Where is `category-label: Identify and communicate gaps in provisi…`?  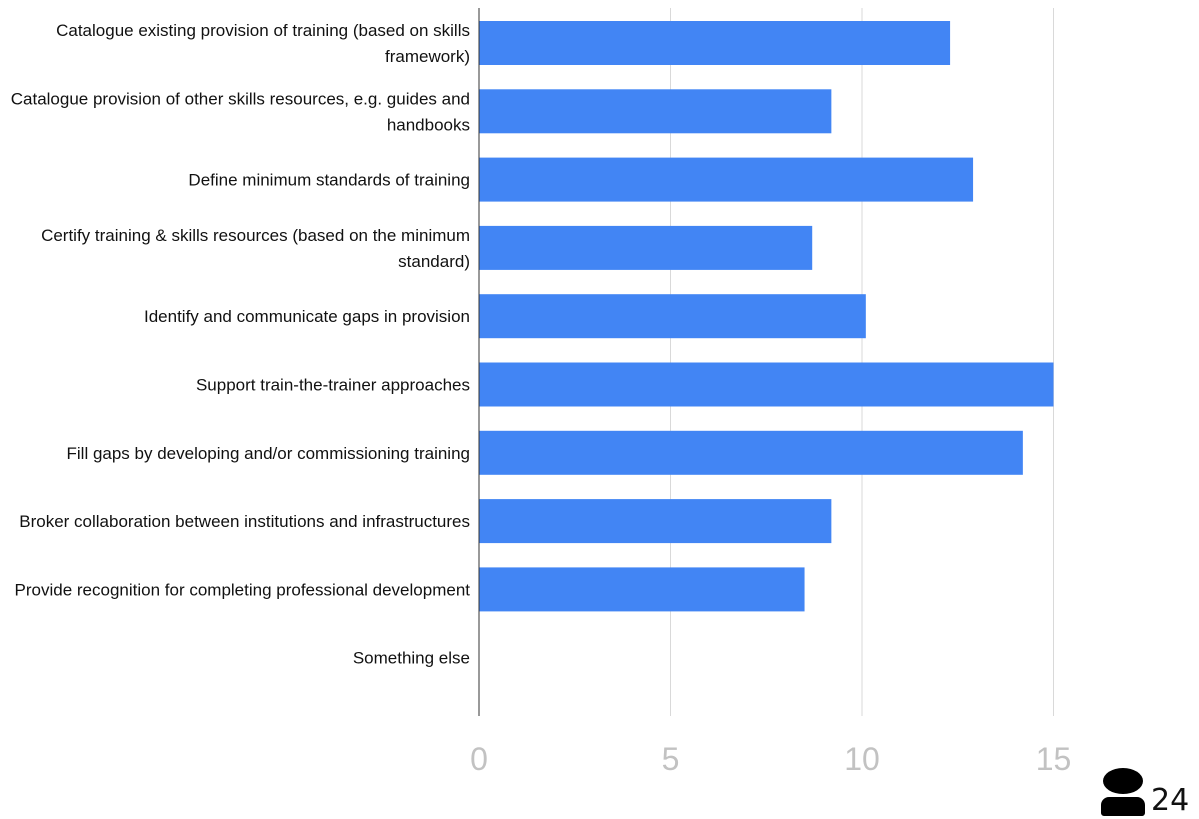 category-label: Identify and communicate gaps in provisi… is located at coordinates (307, 316).